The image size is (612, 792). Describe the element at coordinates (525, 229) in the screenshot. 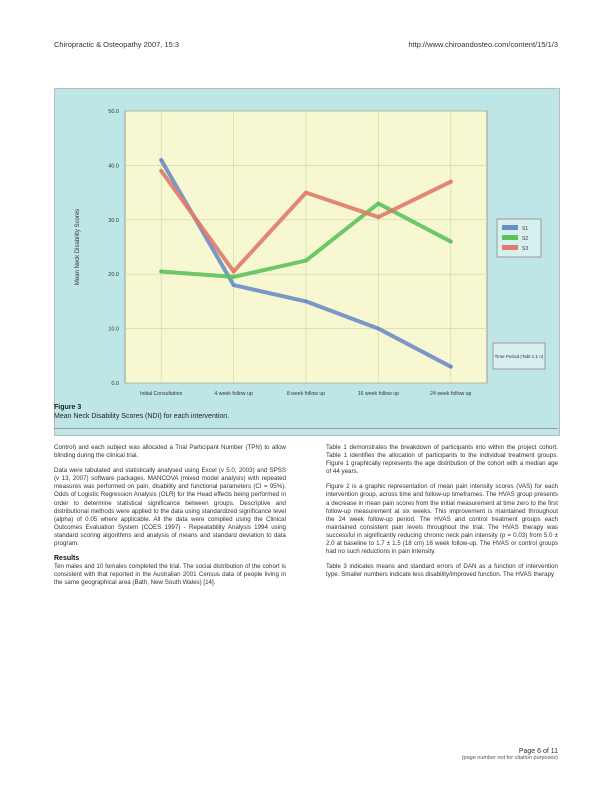

I see `legend-label: S1` at that location.